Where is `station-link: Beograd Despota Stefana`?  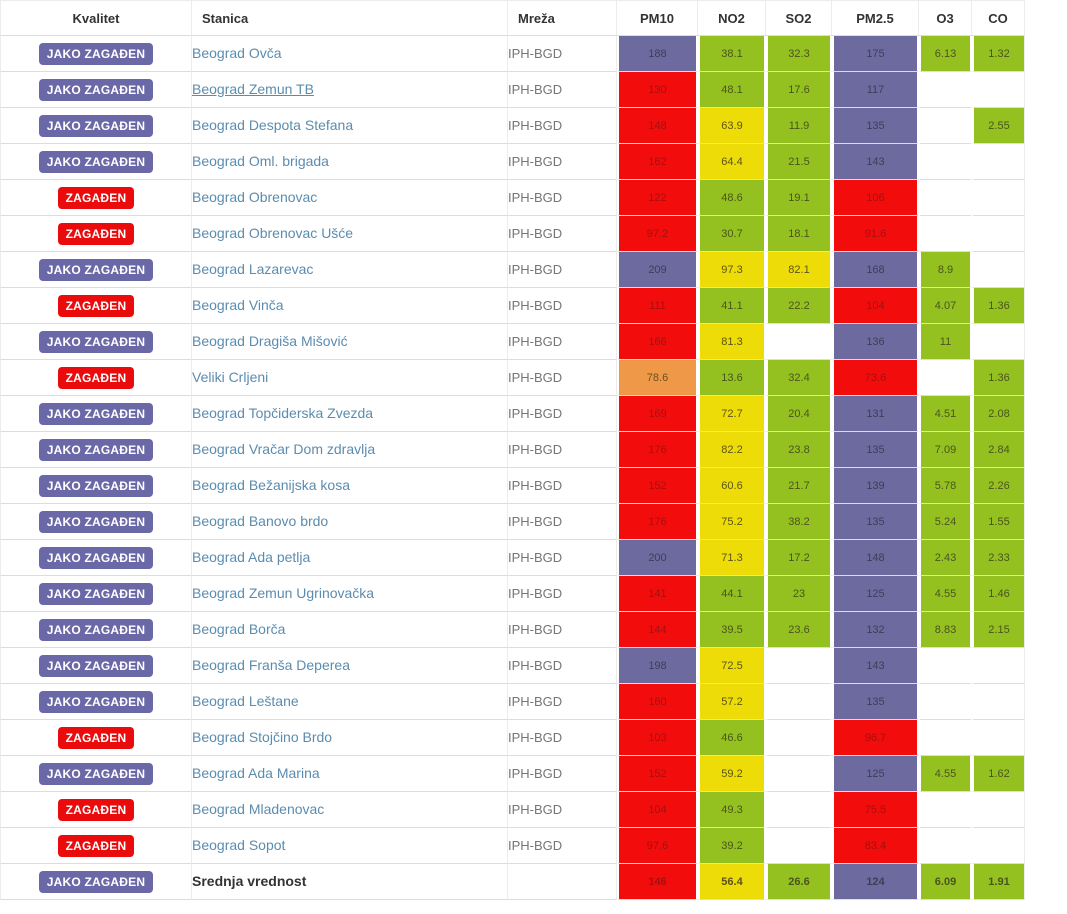
station-link: Beograd Despota Stefana is located at coordinates (273, 124).